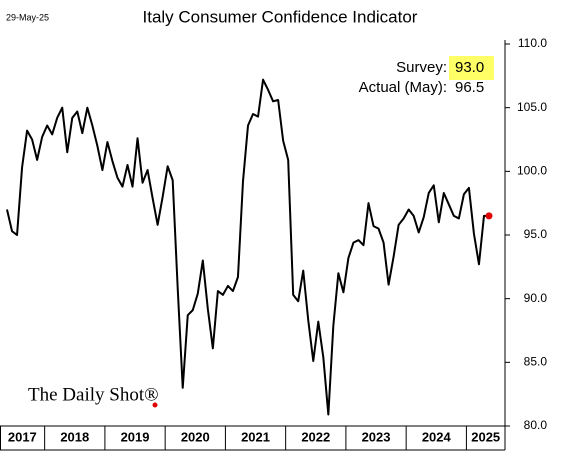  I want to click on date-label: 29-May-25, so click(27, 17).